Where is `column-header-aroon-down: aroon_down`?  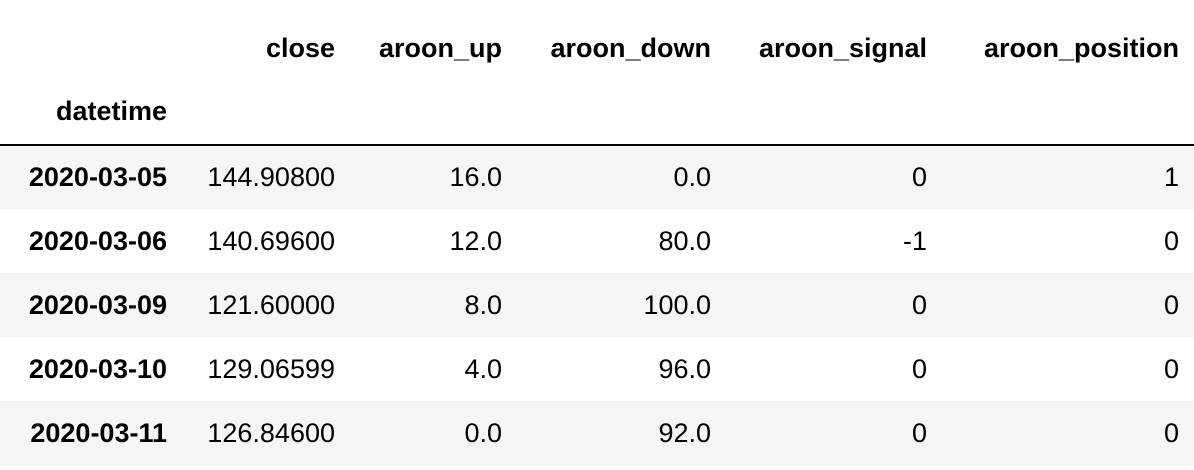 column-header-aroon-down: aroon_down is located at coordinates (631, 47).